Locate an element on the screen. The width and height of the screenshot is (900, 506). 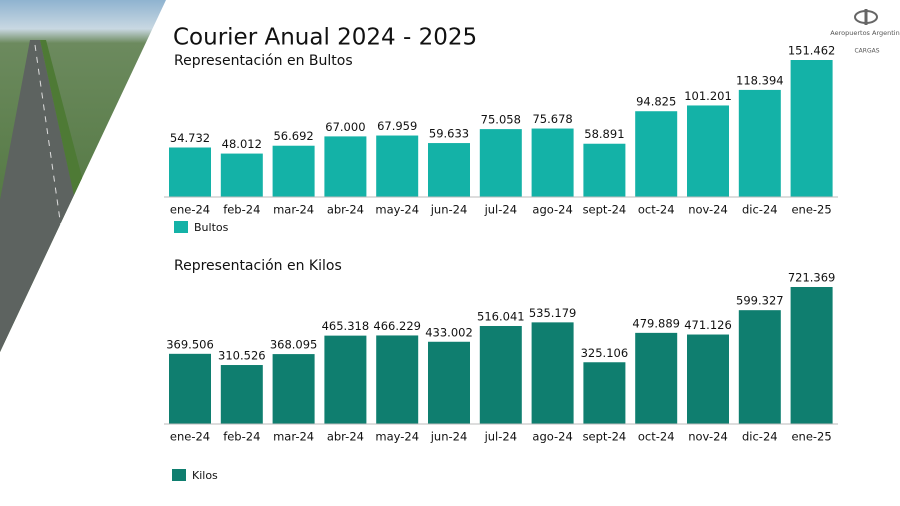
data-label: 368.095 is located at coordinates (294, 345).